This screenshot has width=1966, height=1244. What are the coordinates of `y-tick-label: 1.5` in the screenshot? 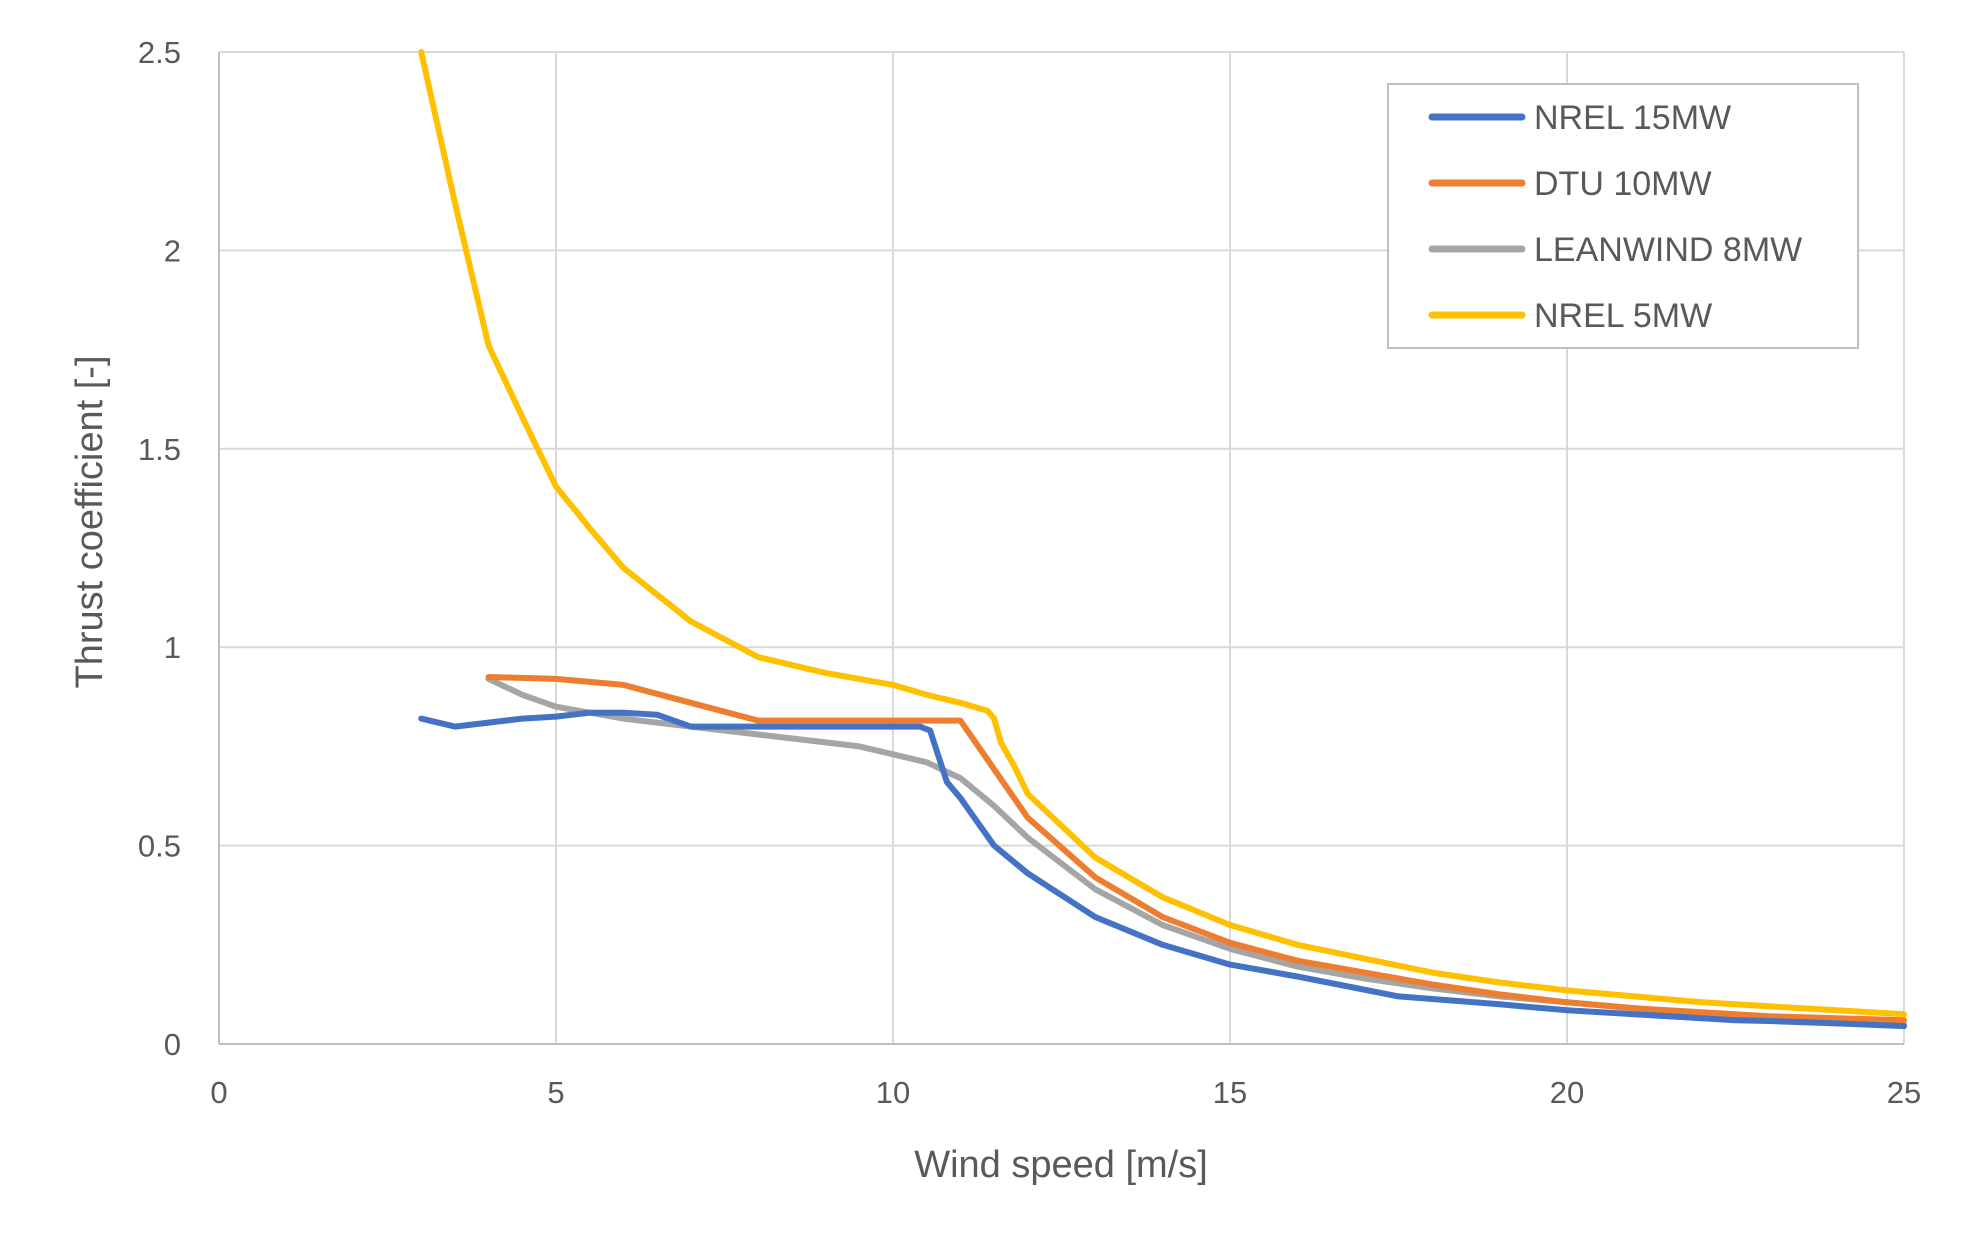 It's located at (159, 449).